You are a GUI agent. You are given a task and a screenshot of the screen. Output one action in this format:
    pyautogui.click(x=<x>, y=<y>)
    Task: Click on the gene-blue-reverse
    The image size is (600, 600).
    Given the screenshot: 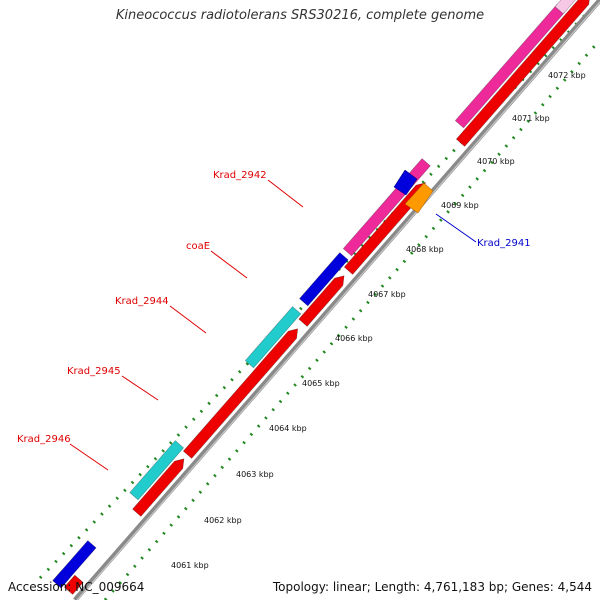 What is the action you would take?
    pyautogui.click(x=405, y=182)
    